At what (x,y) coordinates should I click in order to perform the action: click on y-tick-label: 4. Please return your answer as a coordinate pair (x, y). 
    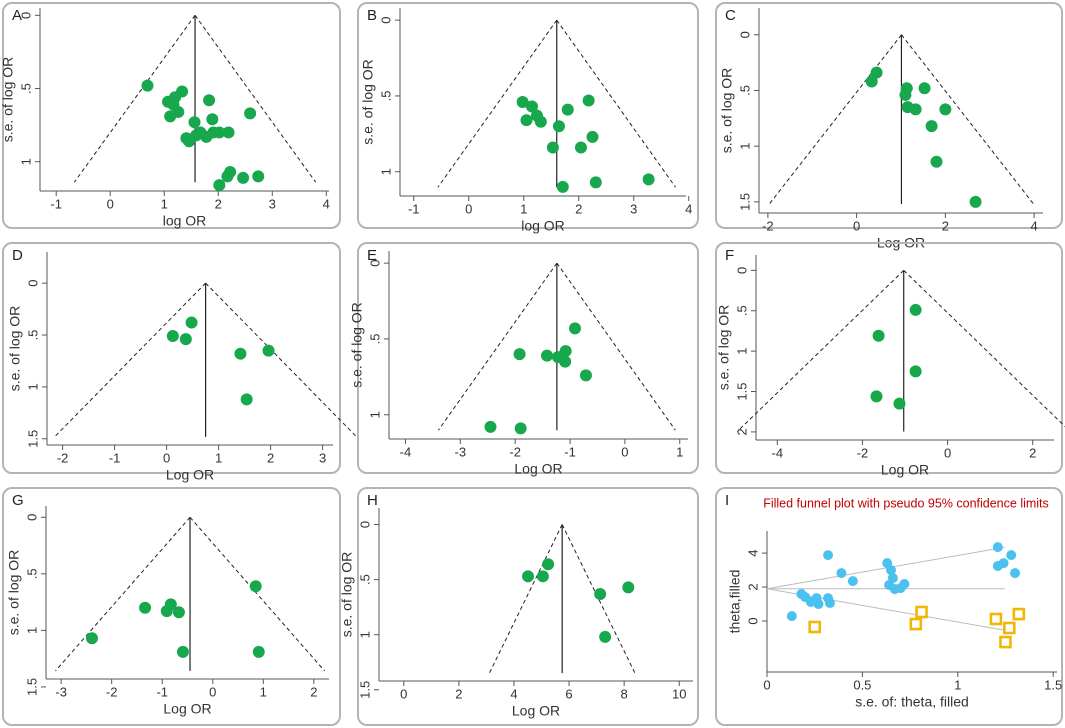
    Looking at the image, I should click on (752, 552).